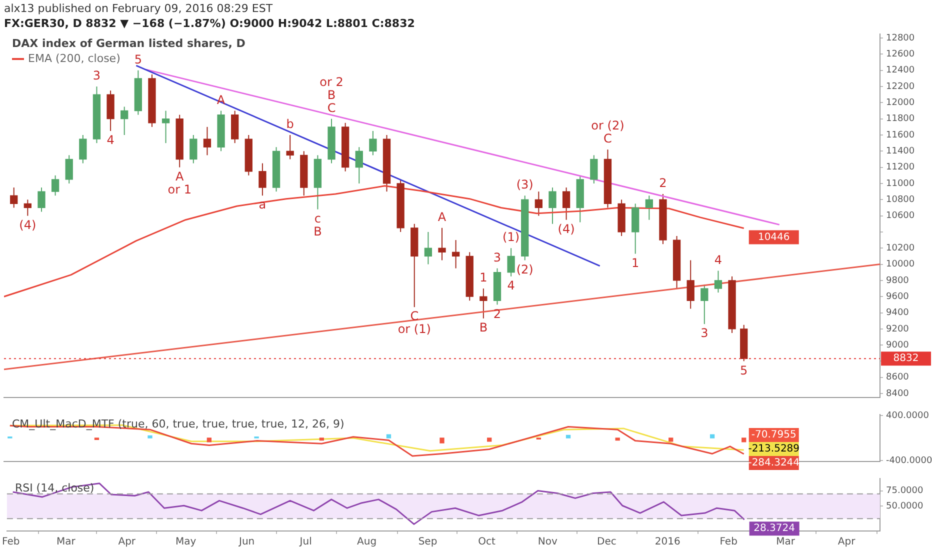 Image resolution: width=932 pixels, height=550 pixels. I want to click on annotation: (1), so click(511, 237).